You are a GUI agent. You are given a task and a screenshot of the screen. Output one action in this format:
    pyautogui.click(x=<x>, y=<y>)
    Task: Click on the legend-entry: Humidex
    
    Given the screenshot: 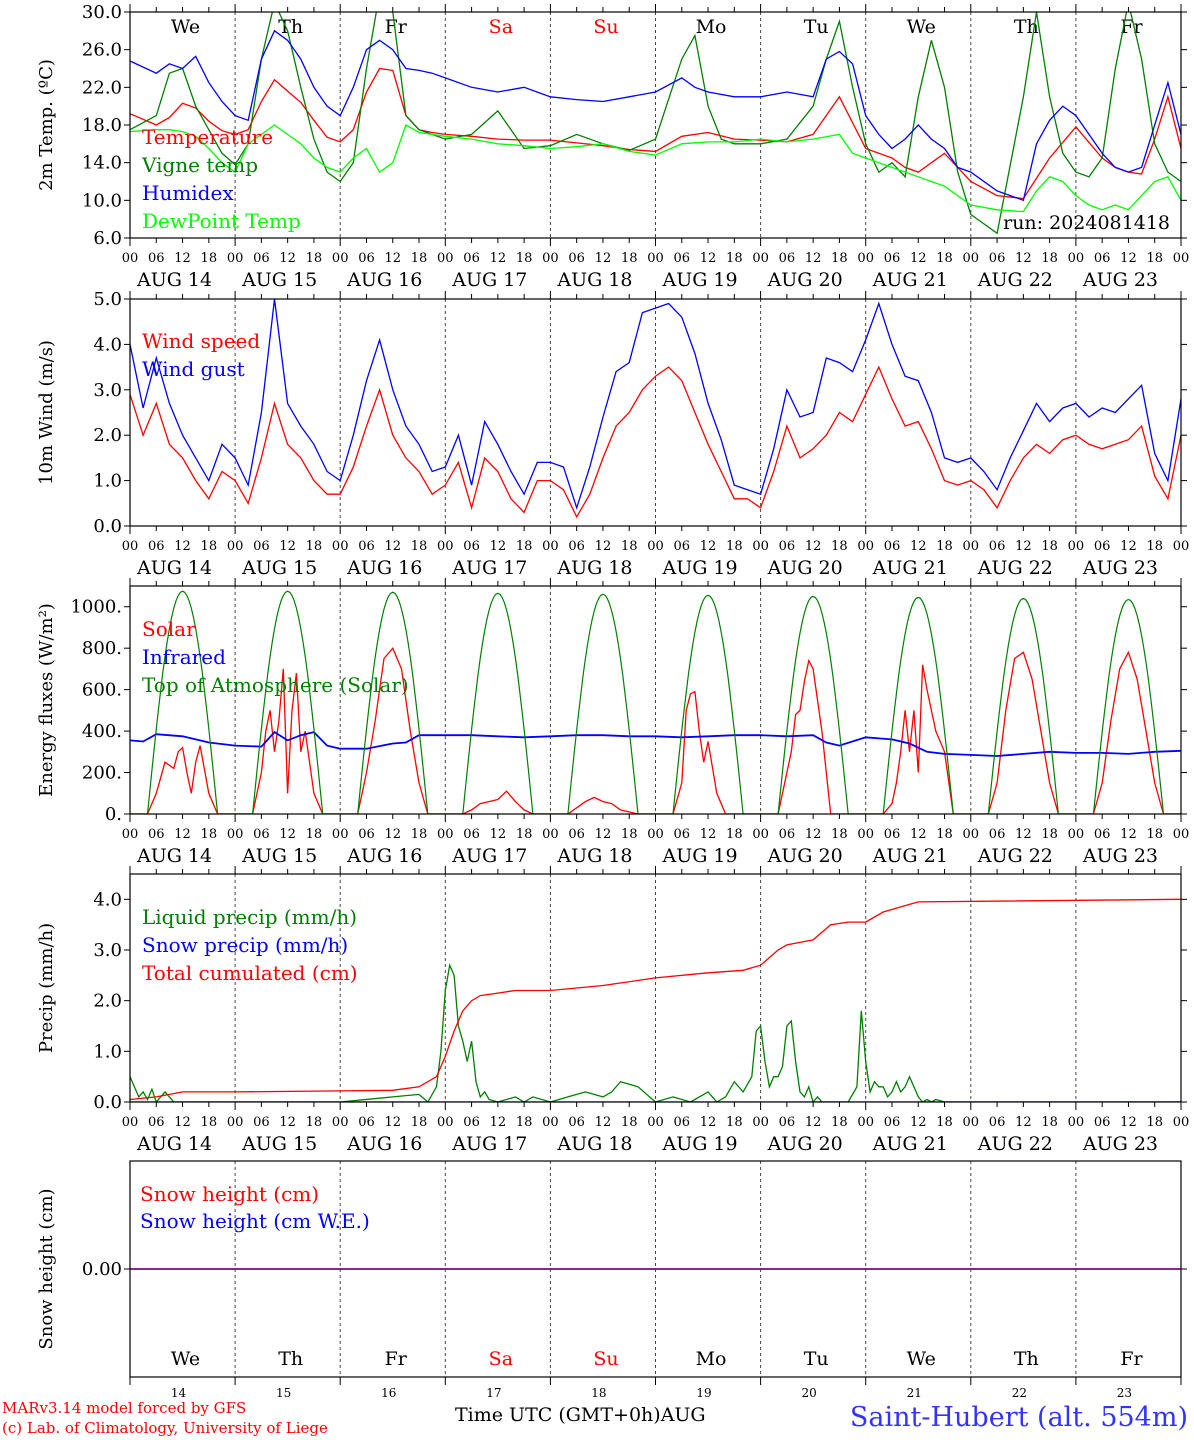 What is the action you would take?
    pyautogui.click(x=188, y=193)
    